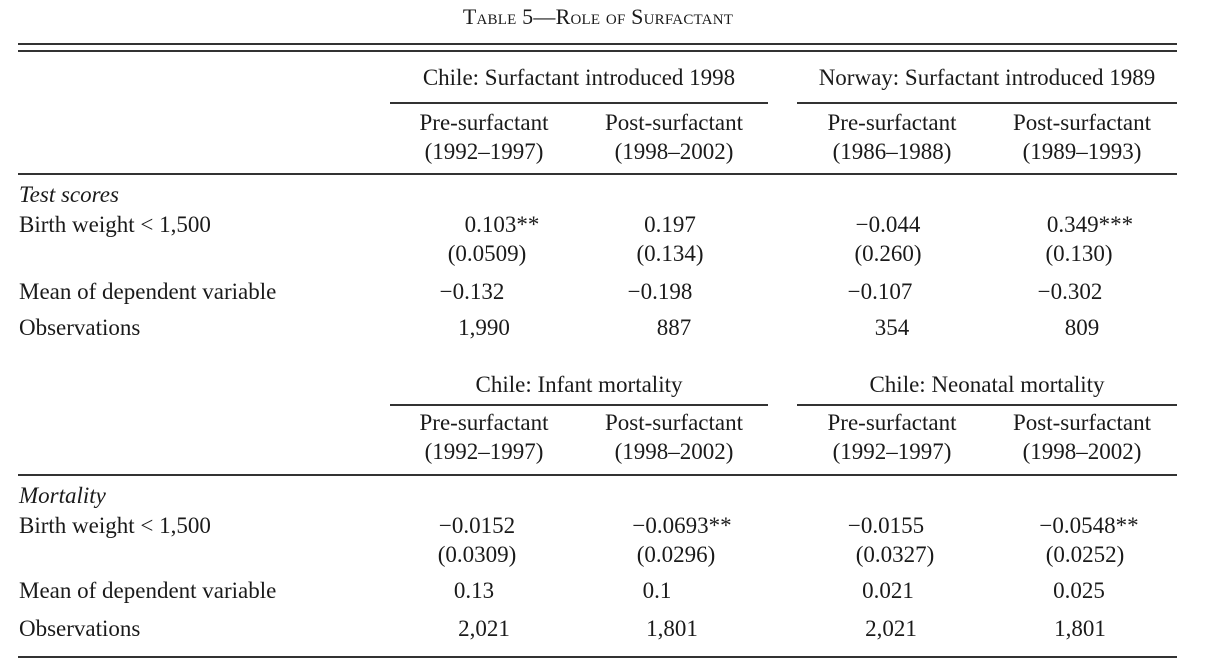 This screenshot has height=662, width=1216. What do you see at coordinates (487, 253) in the screenshot?
I see `se-a-r1-c1: (0.0509)` at bounding box center [487, 253].